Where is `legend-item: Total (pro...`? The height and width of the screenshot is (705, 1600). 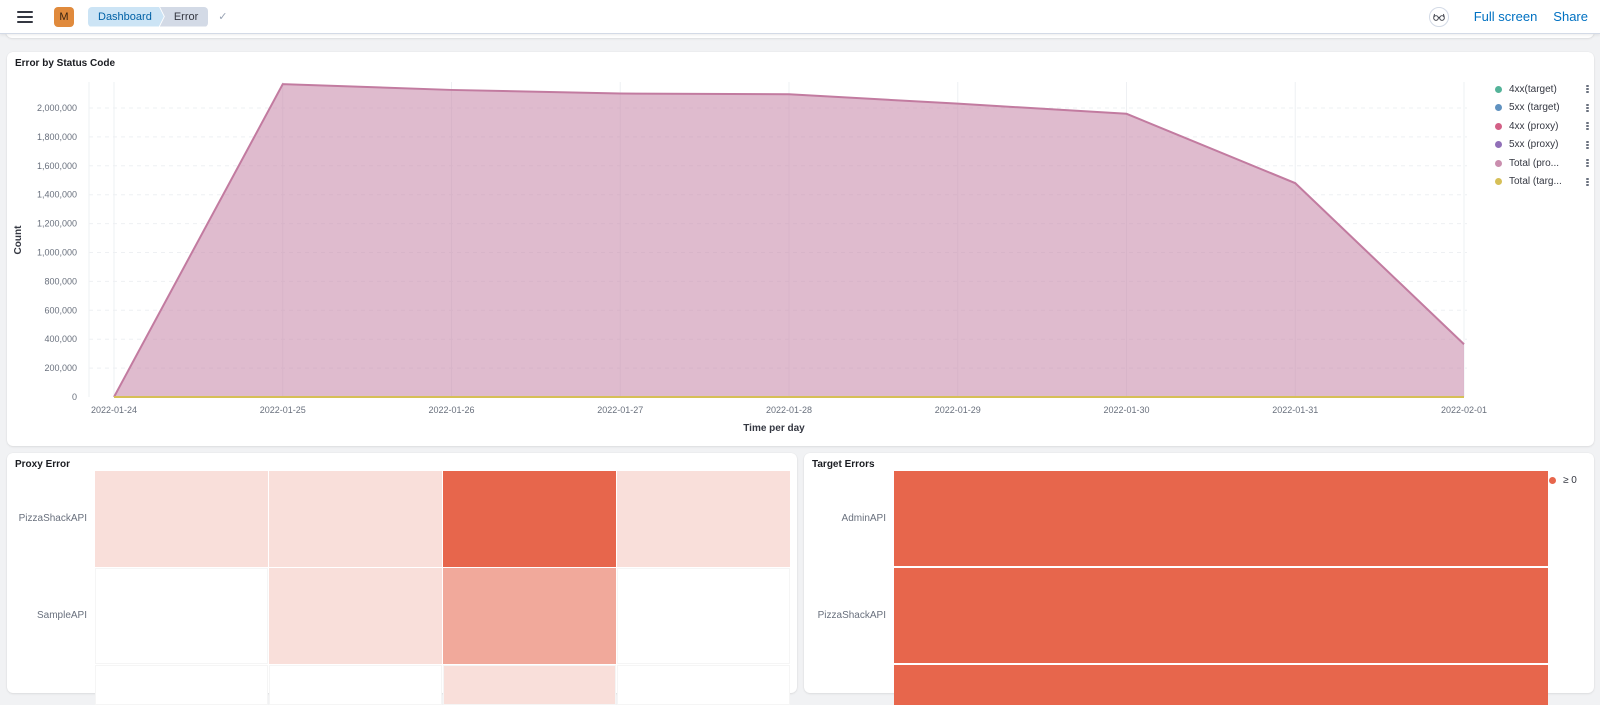
legend-item: Total (pro... is located at coordinates (1542, 163).